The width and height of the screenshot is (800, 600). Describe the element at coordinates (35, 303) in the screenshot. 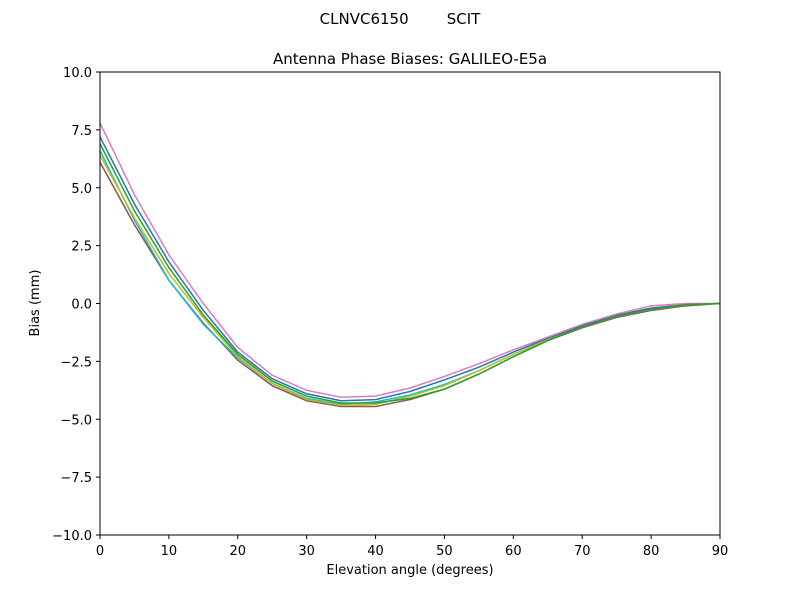

I see `y-axis-label: Bias (mm)` at that location.